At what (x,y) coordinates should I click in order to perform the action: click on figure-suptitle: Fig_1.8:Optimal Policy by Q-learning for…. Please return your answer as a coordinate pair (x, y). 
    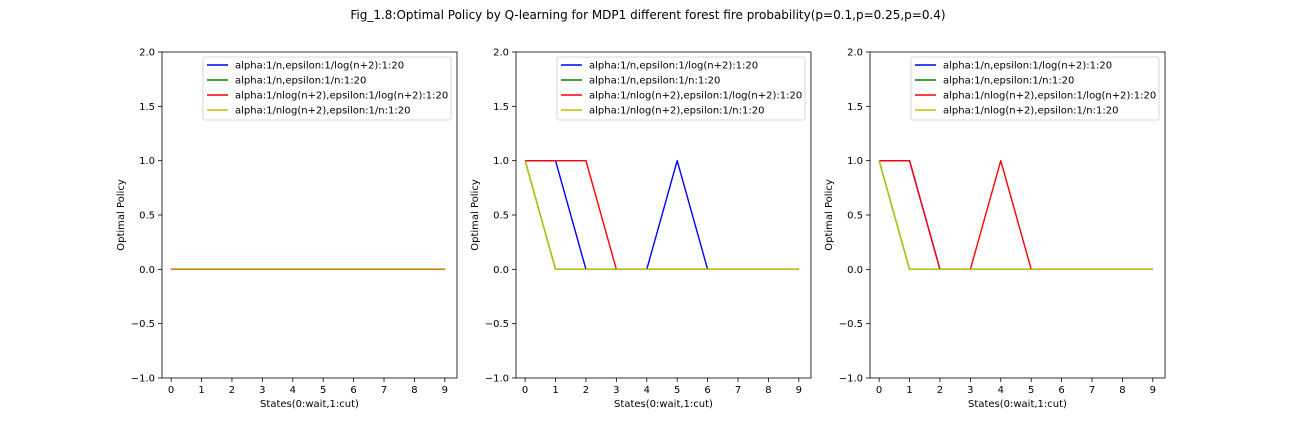
    Looking at the image, I should click on (647, 15).